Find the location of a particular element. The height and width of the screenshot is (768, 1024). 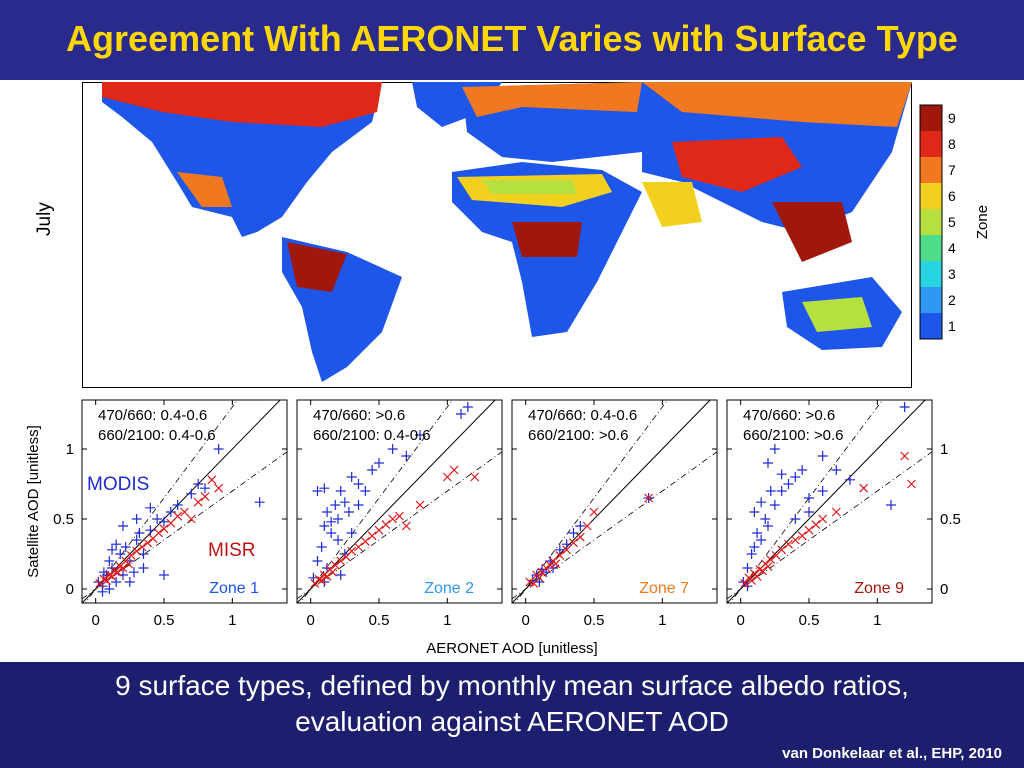

north-america-desert-zone is located at coordinates (204, 189).